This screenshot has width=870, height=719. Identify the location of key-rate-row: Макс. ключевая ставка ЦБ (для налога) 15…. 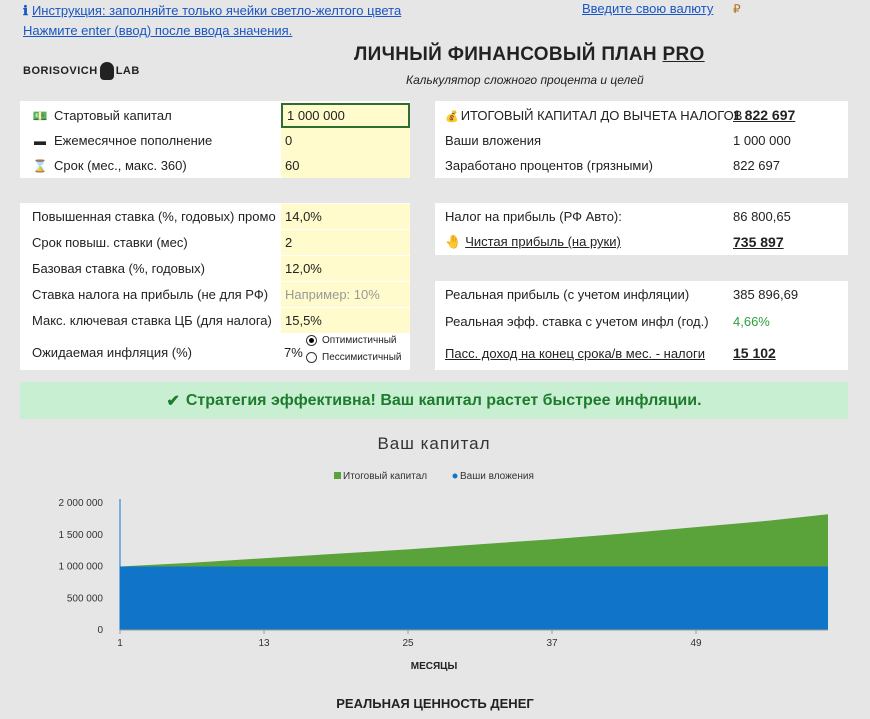
(215, 320).